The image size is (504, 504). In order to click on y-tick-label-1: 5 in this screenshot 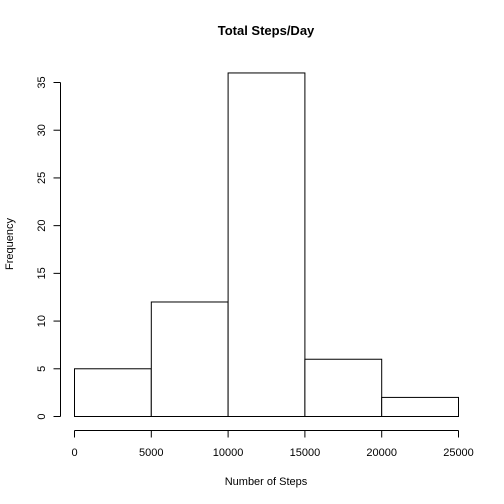, I will do `click(42, 369)`.